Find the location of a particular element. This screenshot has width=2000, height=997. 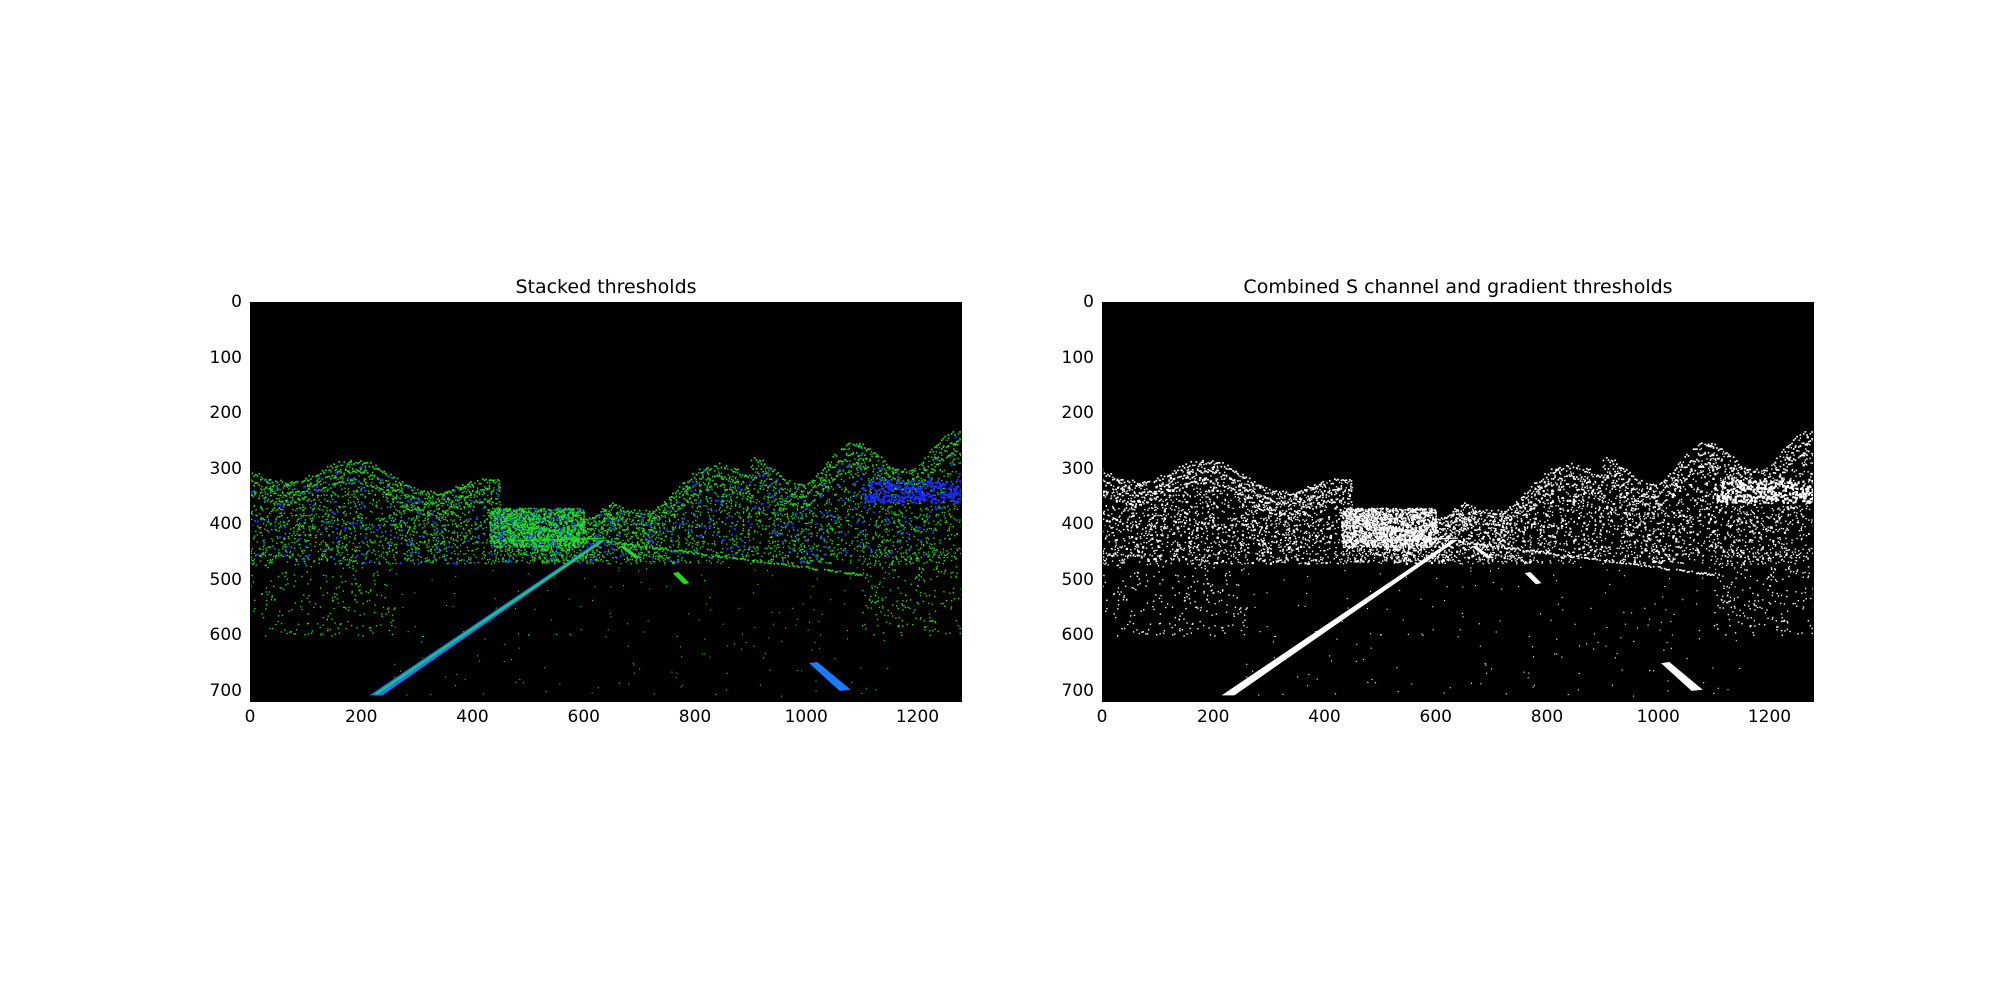

image-stacked-thresholds is located at coordinates (606, 502).